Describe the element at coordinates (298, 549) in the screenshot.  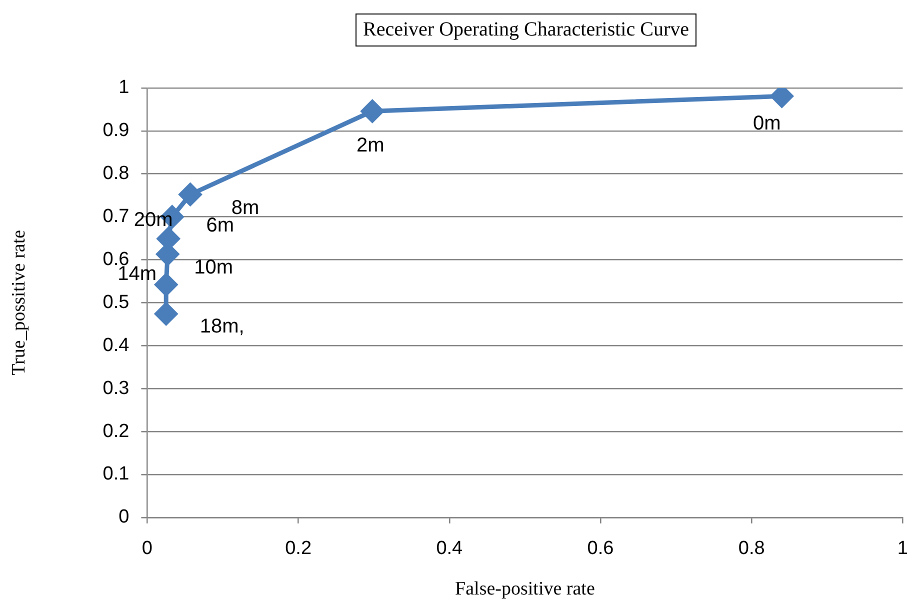
I see `x-tick-label: 0.2` at that location.